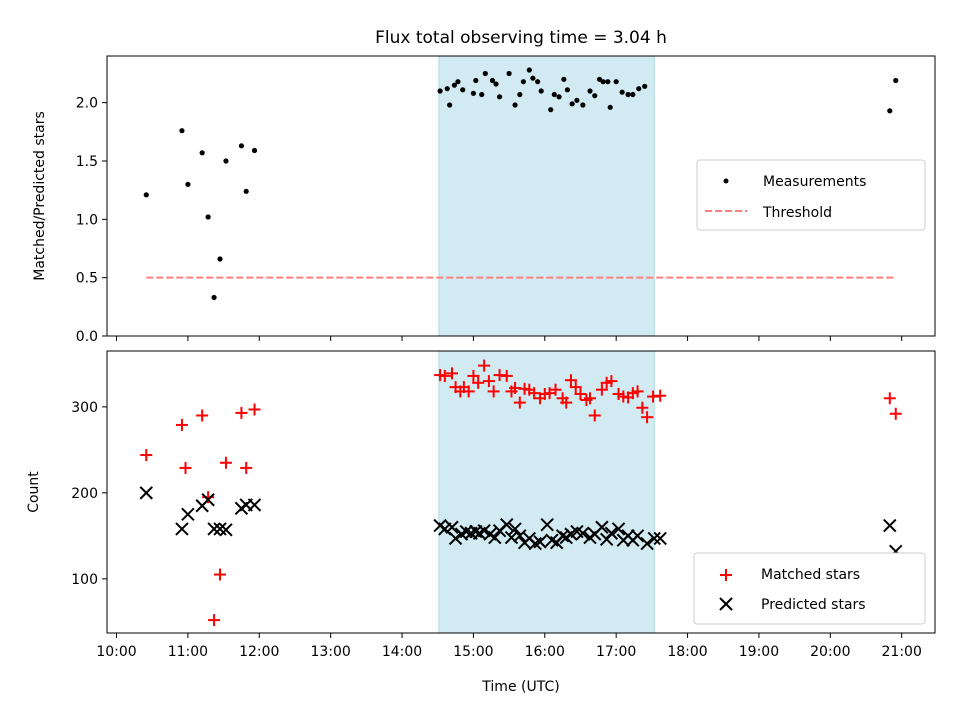  I want to click on legend-matched-label: Matched stars, so click(810, 575).